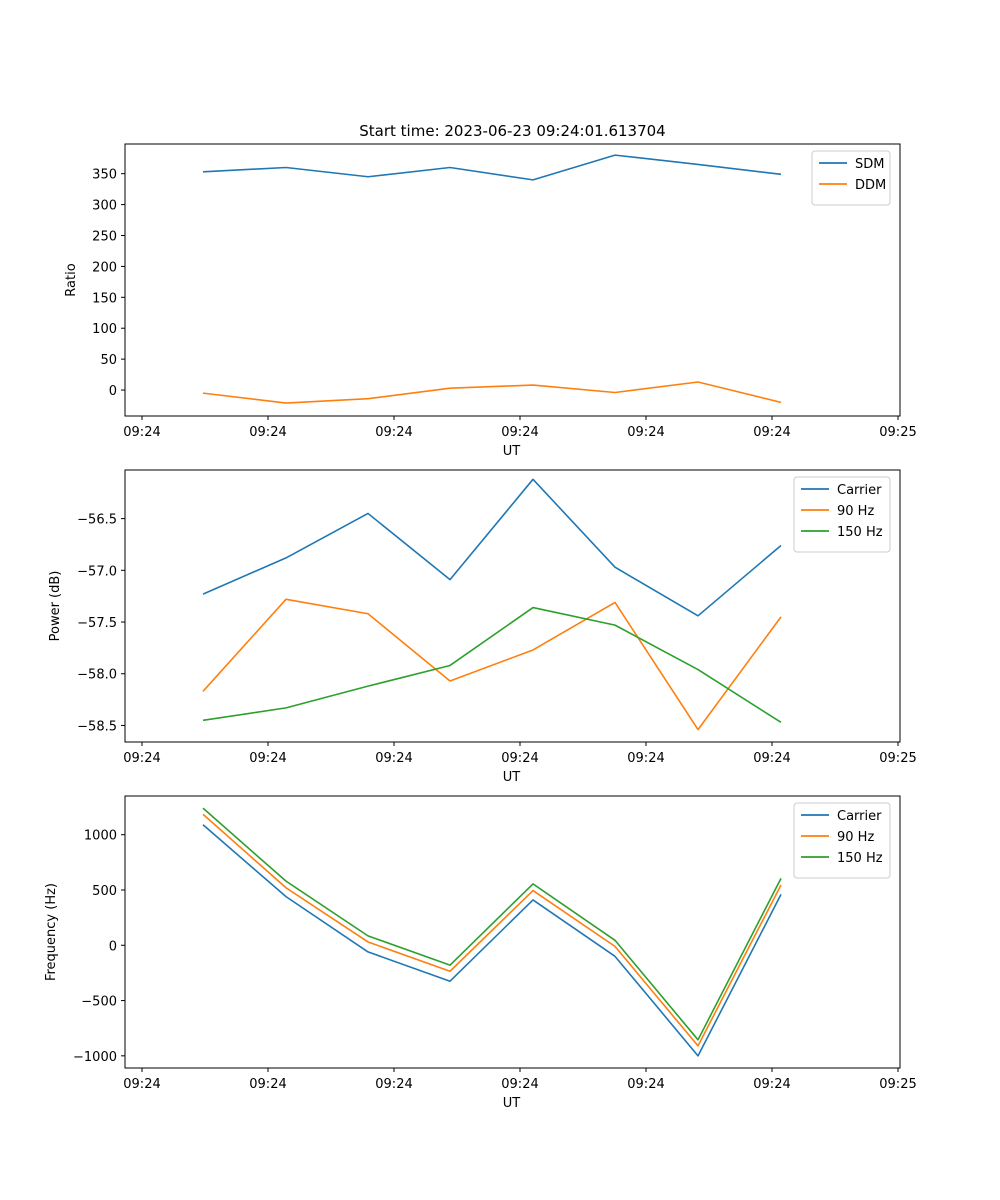 The image size is (1000, 1200). I want to click on series-line-ddm, so click(492, 392).